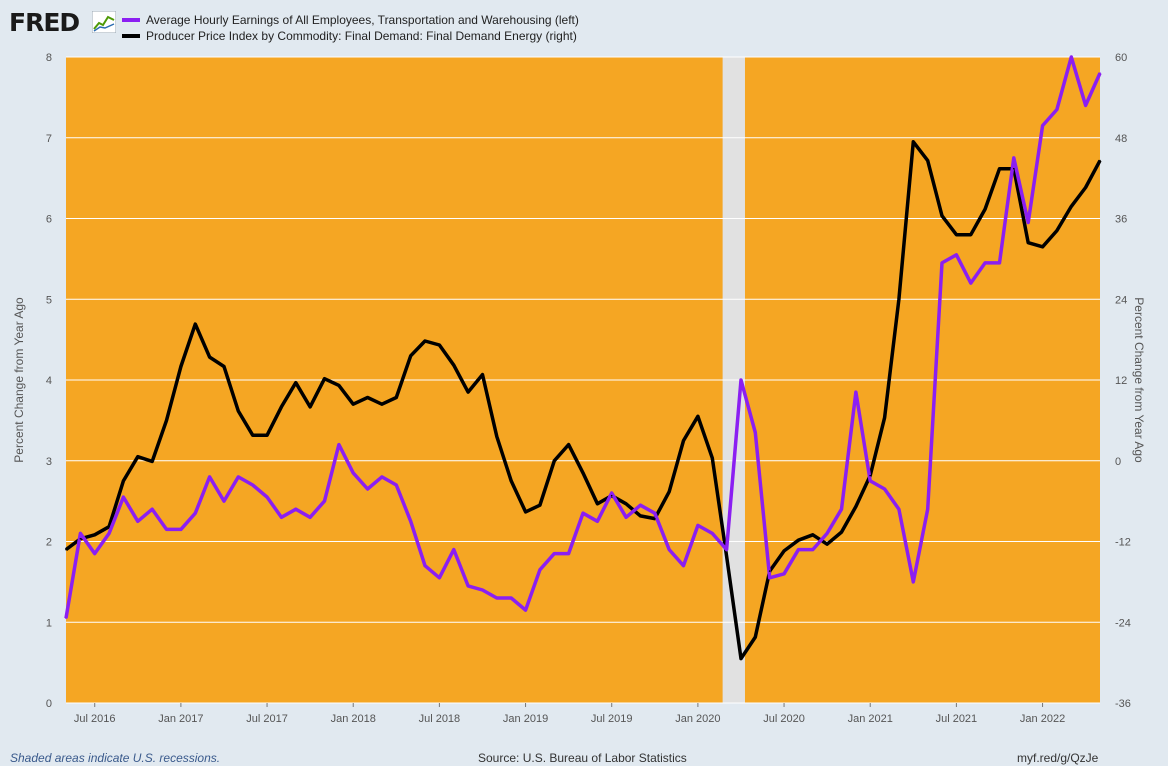 This screenshot has width=1168, height=766. I want to click on right-tick-label: 36, so click(1121, 220).